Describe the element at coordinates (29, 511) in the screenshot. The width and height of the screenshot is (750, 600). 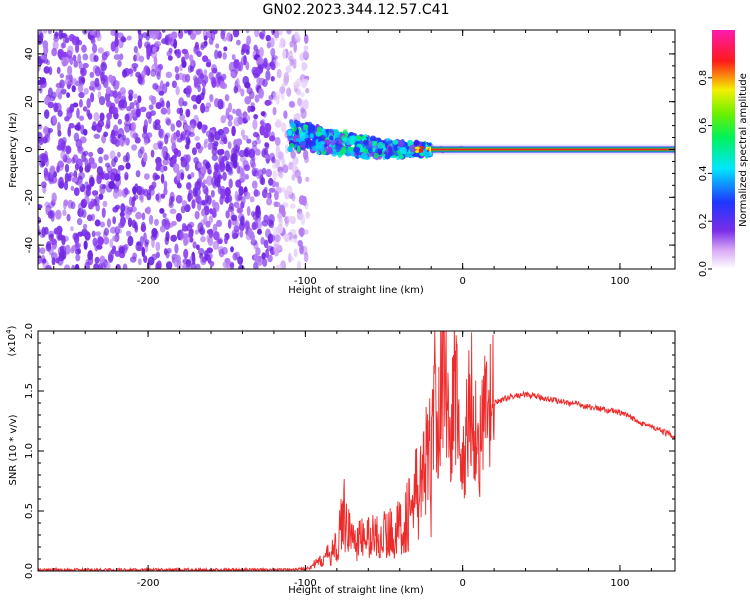
I see `y-tick-label: 0.5` at that location.